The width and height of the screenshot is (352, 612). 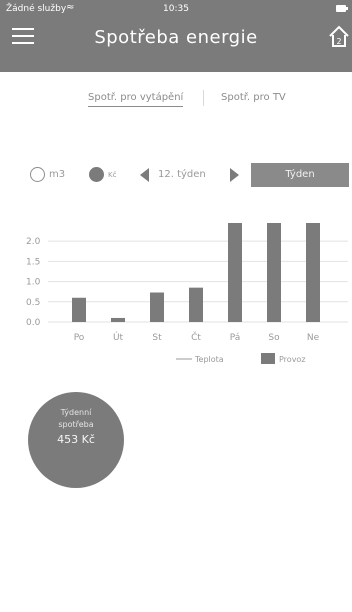 I want to click on x-tick-label: Út, so click(x=118, y=337).